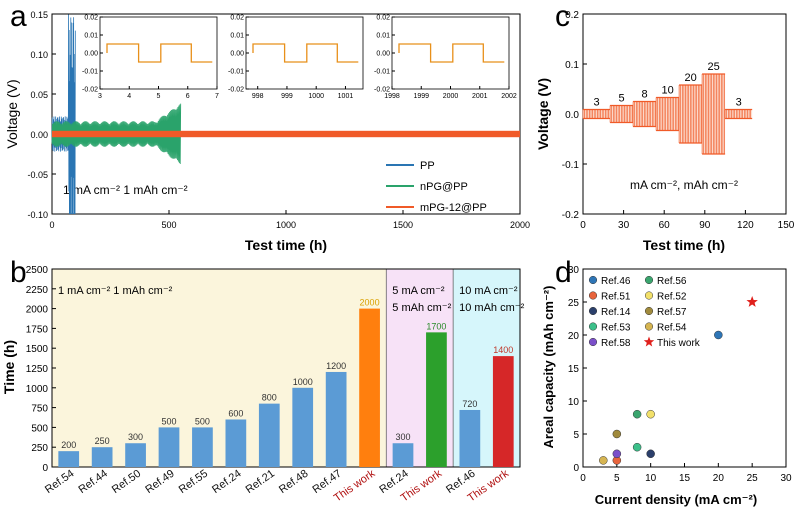 The image size is (800, 509). What do you see at coordinates (37, 215) in the screenshot?
I see `panel-a-y-tick-label: -0.10` at bounding box center [37, 215].